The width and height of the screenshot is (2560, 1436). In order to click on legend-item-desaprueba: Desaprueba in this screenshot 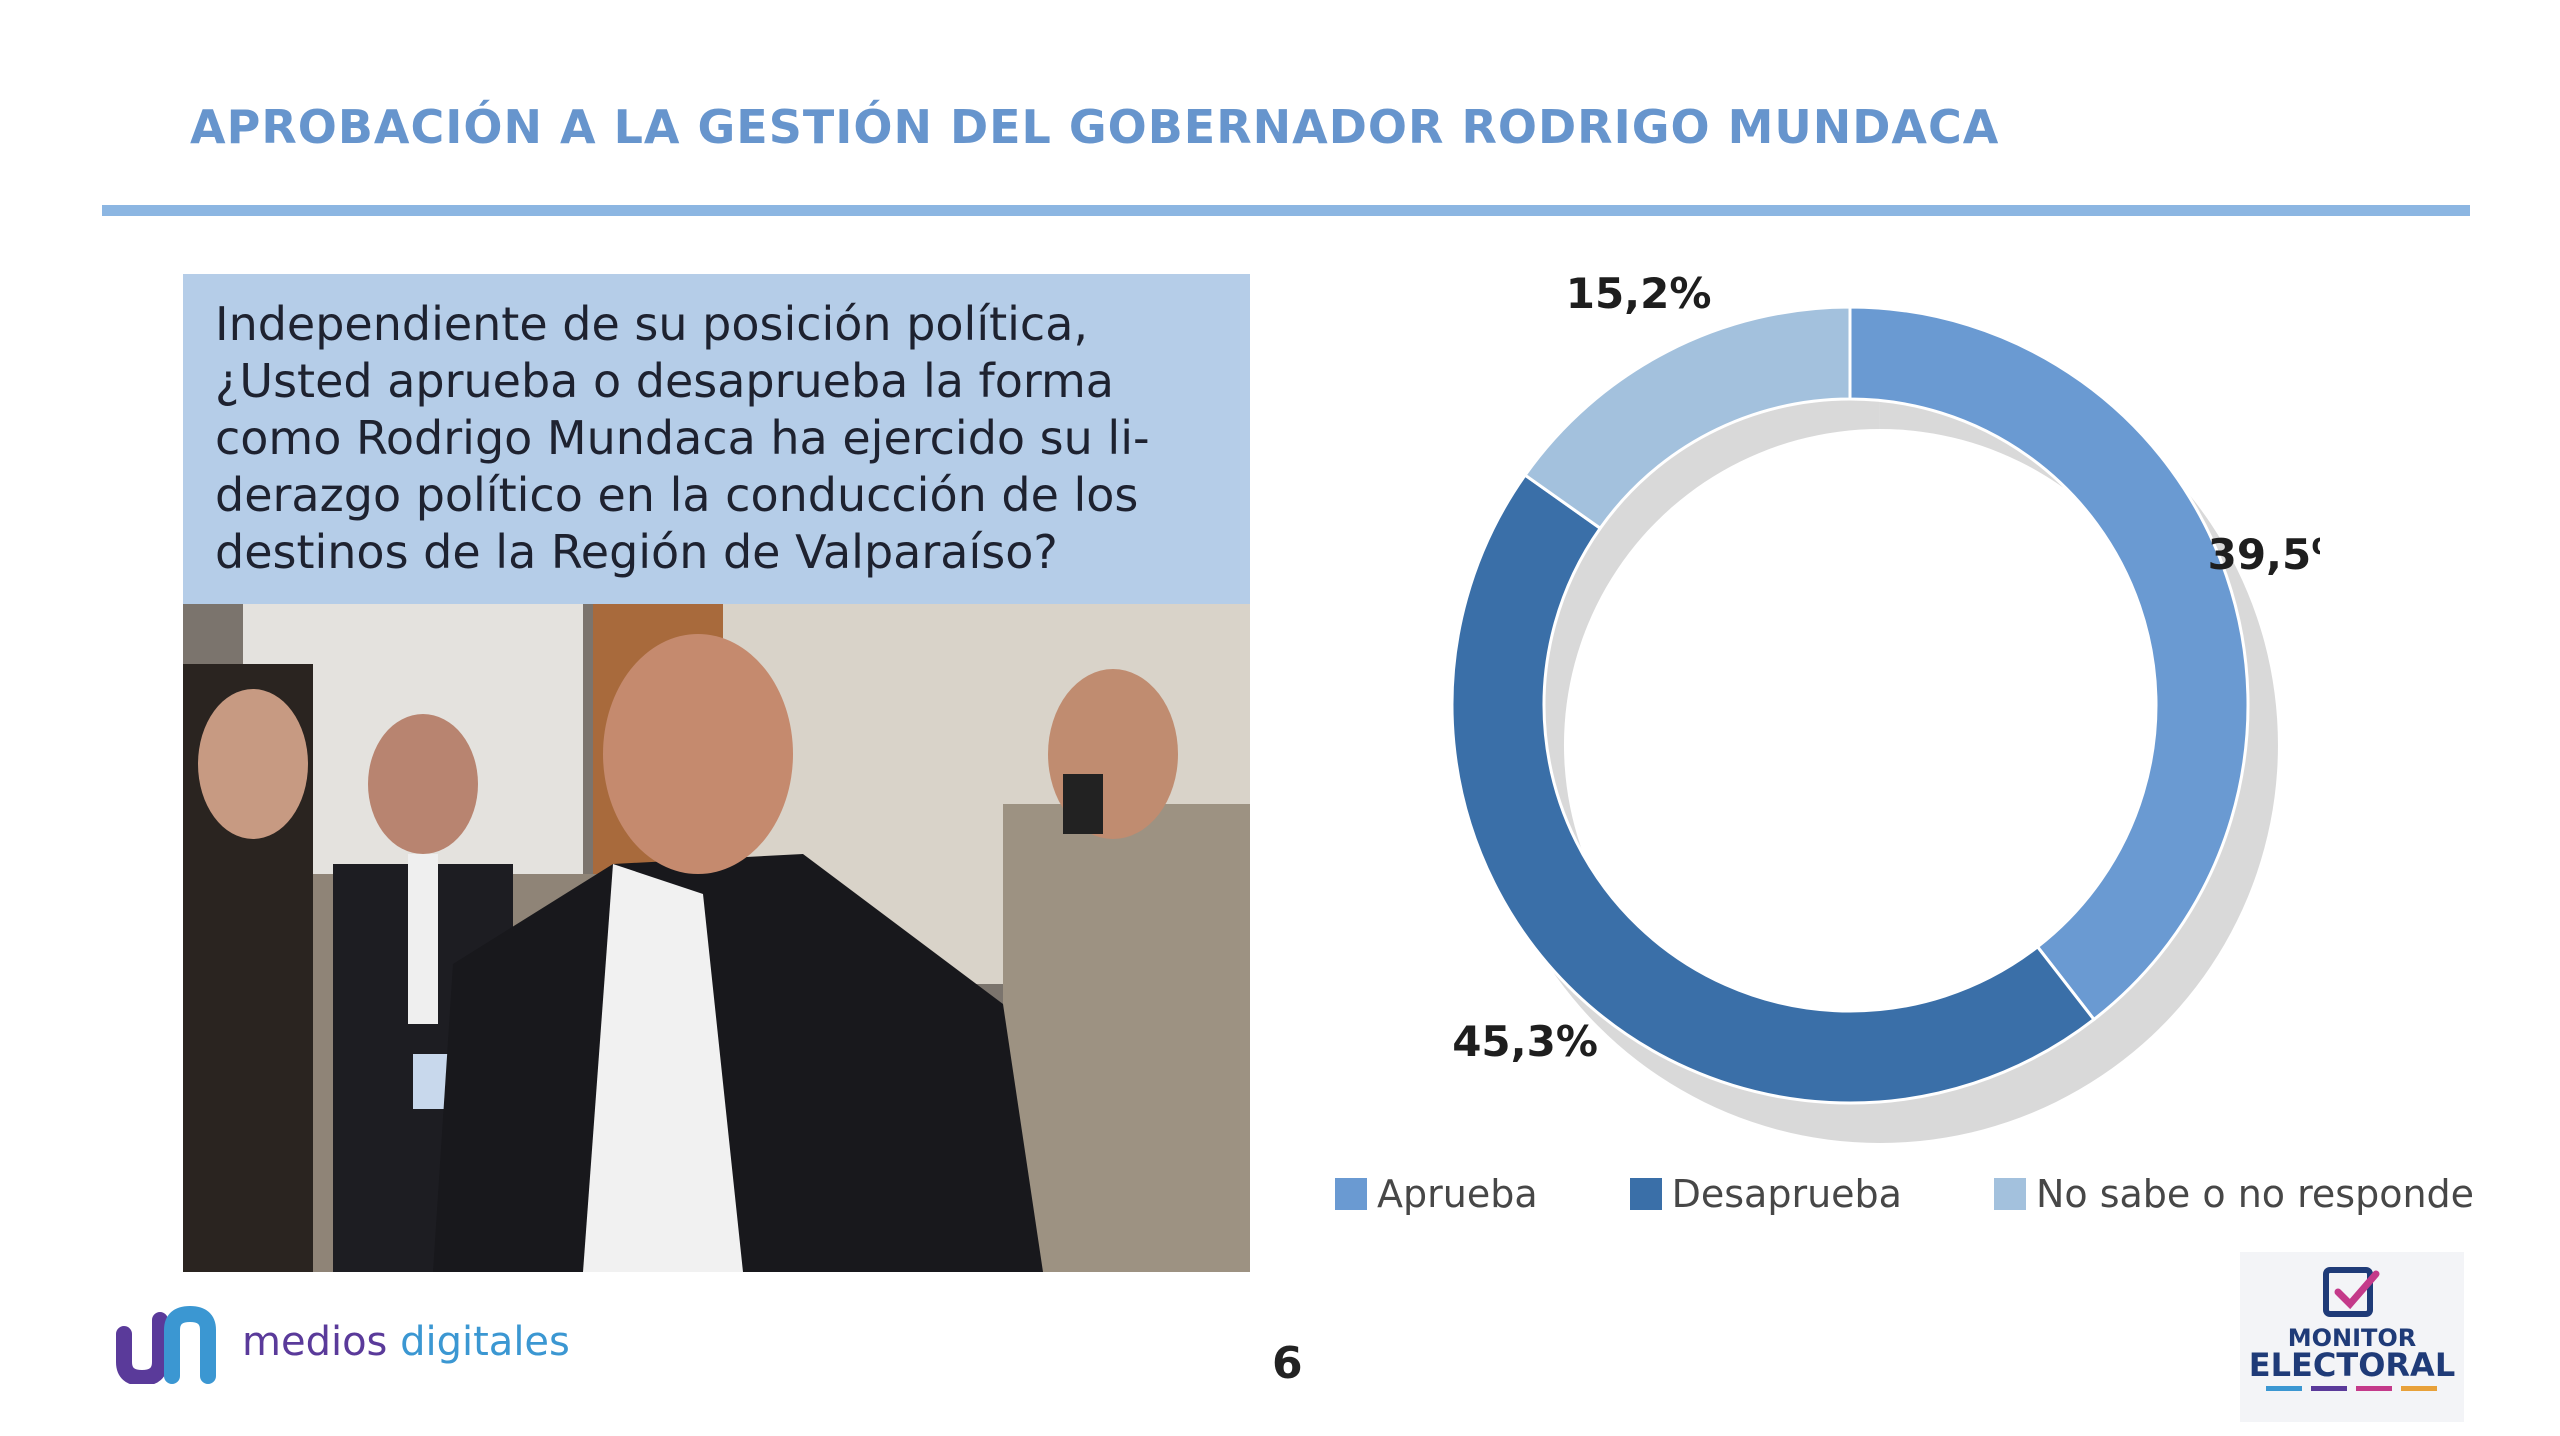, I will do `click(1765, 1194)`.